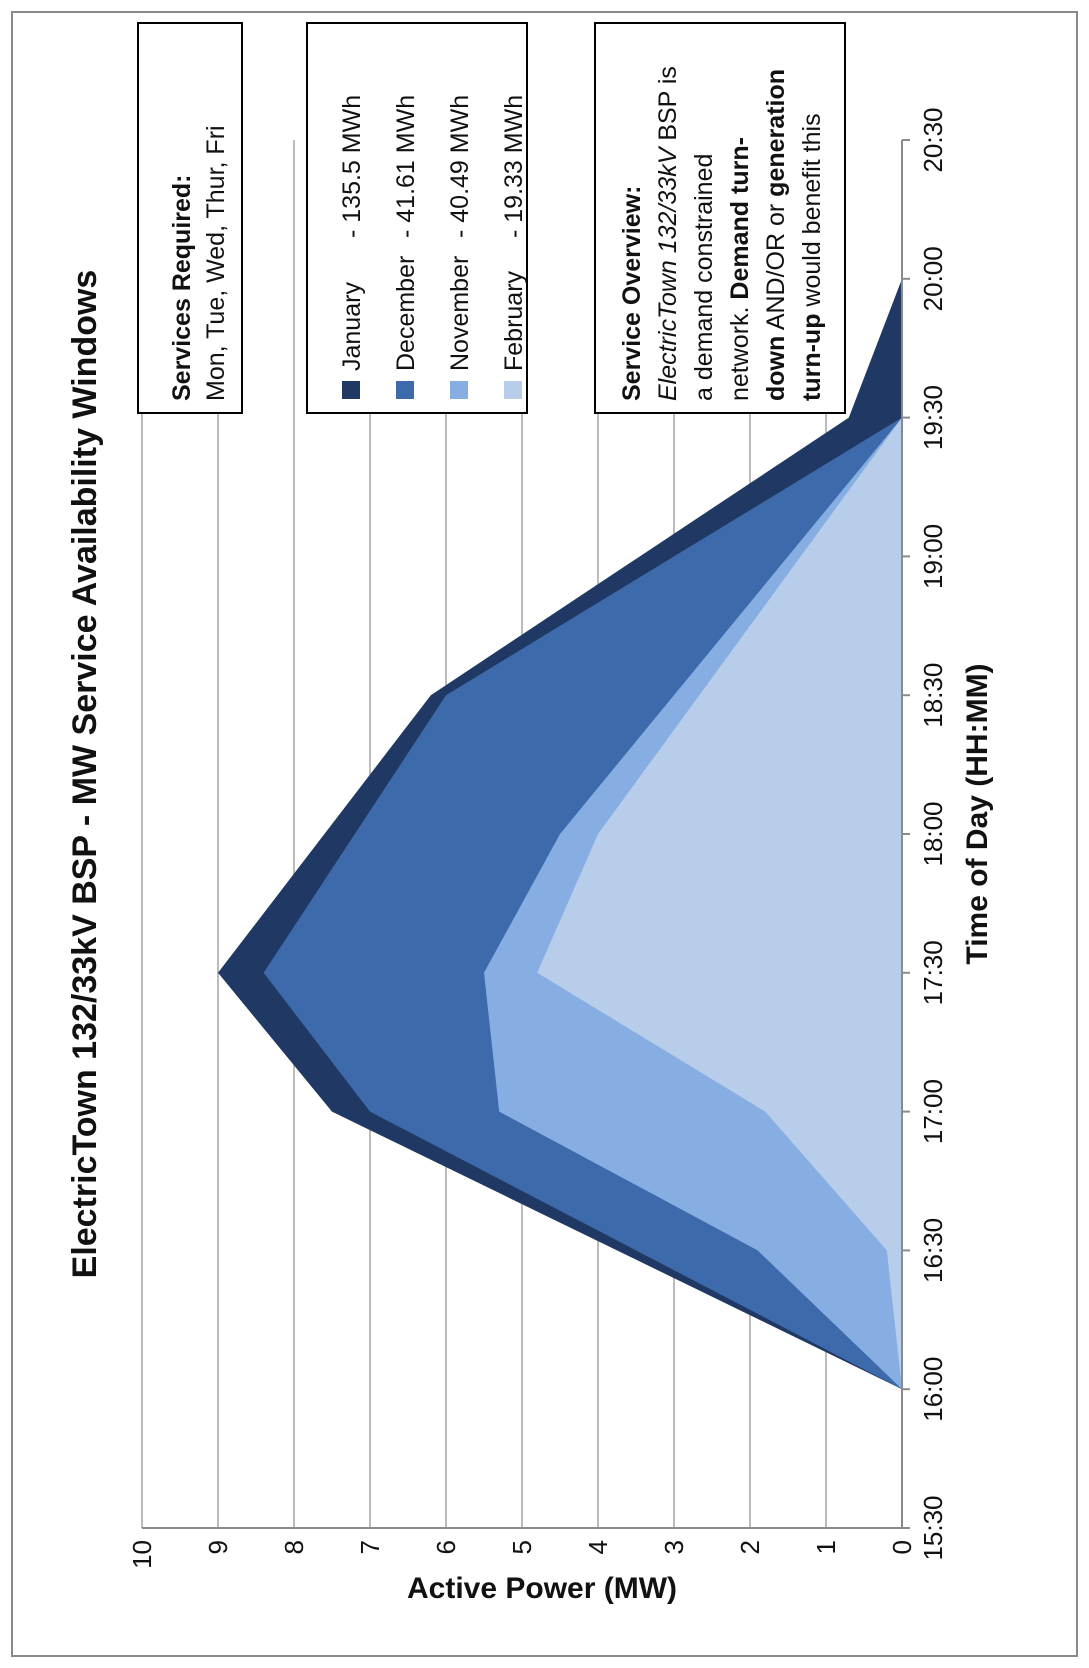  Describe the element at coordinates (216, 263) in the screenshot. I see `services-days: Mon, Tue, Wed, Thur, Fri` at that location.